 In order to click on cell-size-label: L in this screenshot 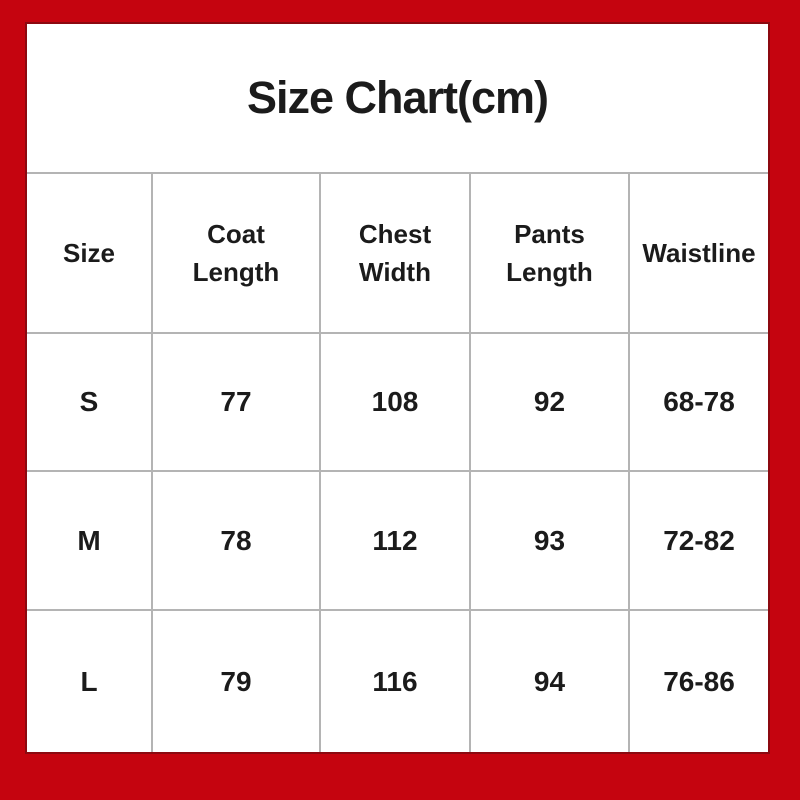, I will do `click(89, 681)`.